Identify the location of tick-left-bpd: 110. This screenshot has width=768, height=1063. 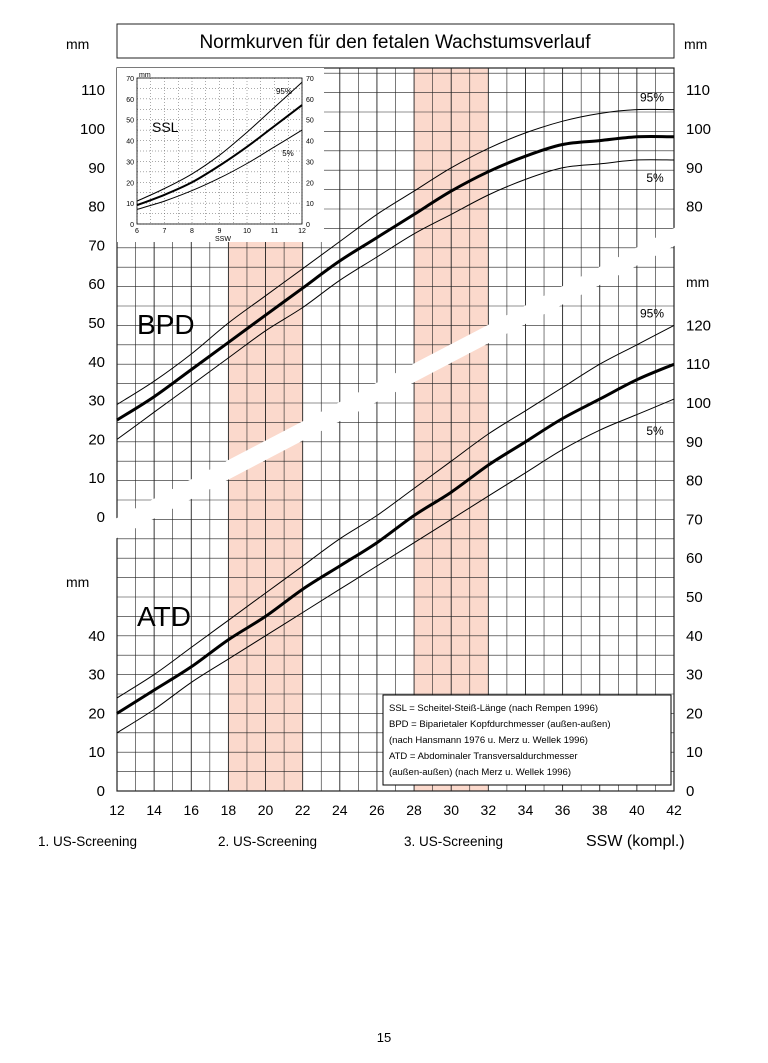
(93, 90).